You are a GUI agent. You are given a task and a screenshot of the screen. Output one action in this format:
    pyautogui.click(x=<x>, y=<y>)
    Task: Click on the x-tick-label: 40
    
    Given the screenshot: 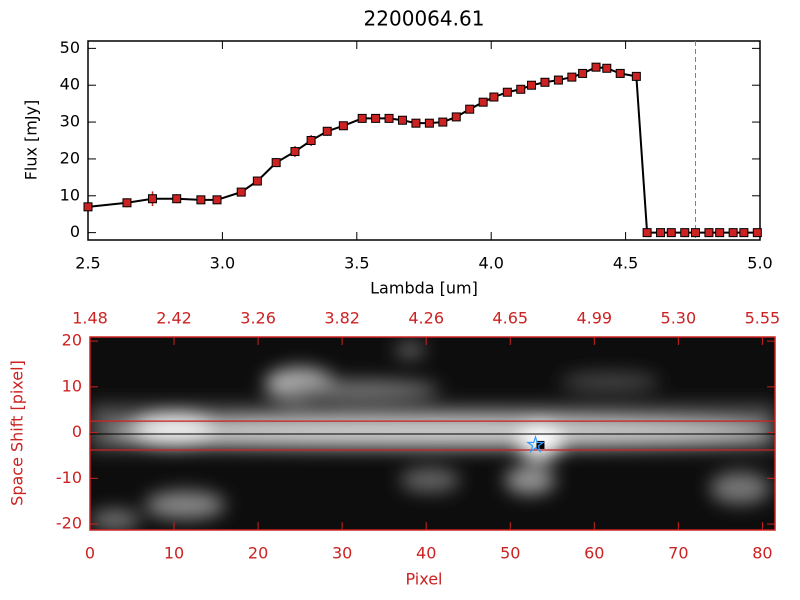 What is the action you would take?
    pyautogui.click(x=426, y=553)
    